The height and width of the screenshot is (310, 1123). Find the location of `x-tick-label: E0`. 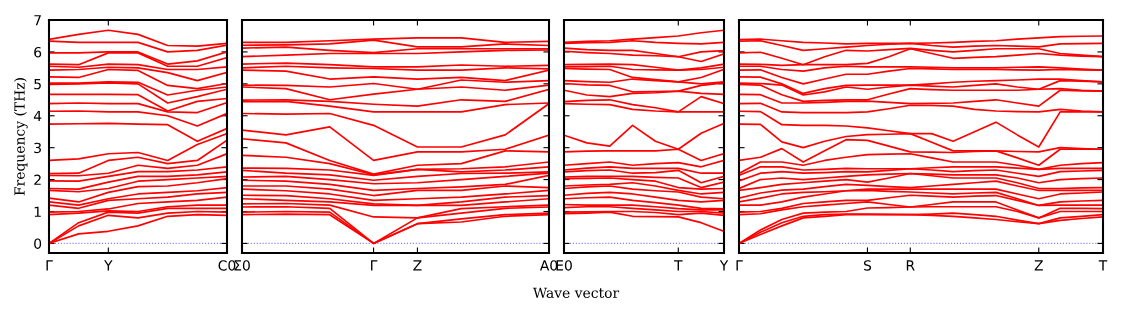

x-tick-label: E0 is located at coordinates (564, 265).